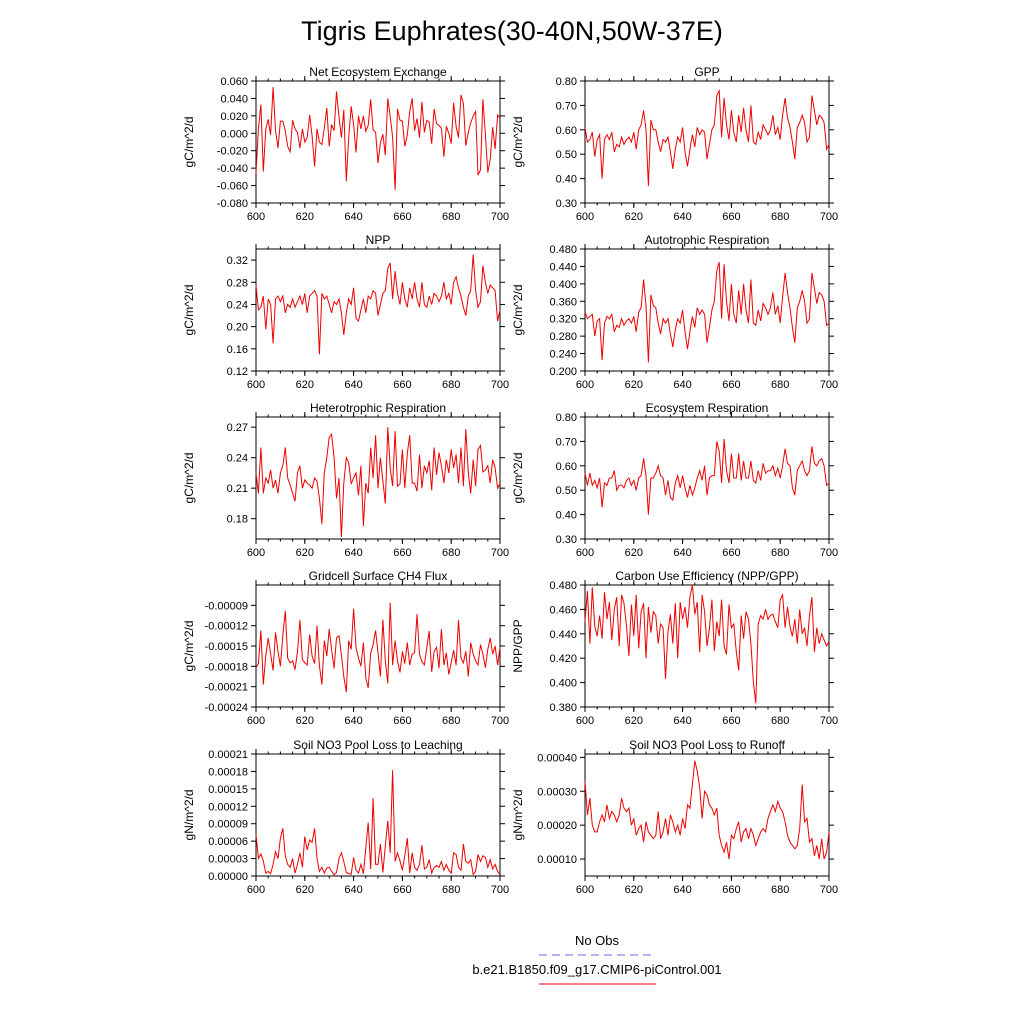 Image resolution: width=1024 pixels, height=1024 pixels. Describe the element at coordinates (237, 350) in the screenshot. I see `y-tick-label: 0.16` at that location.